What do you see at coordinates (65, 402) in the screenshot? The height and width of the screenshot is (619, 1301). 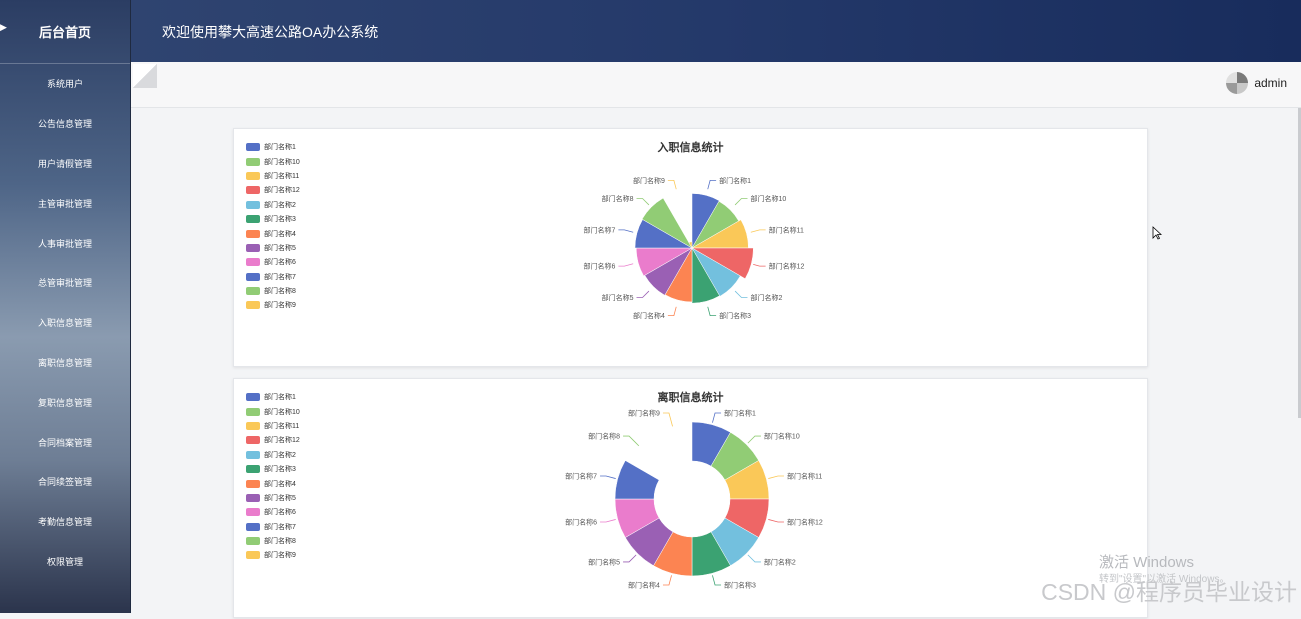 I see `sidebar-item: 复职信息管理` at bounding box center [65, 402].